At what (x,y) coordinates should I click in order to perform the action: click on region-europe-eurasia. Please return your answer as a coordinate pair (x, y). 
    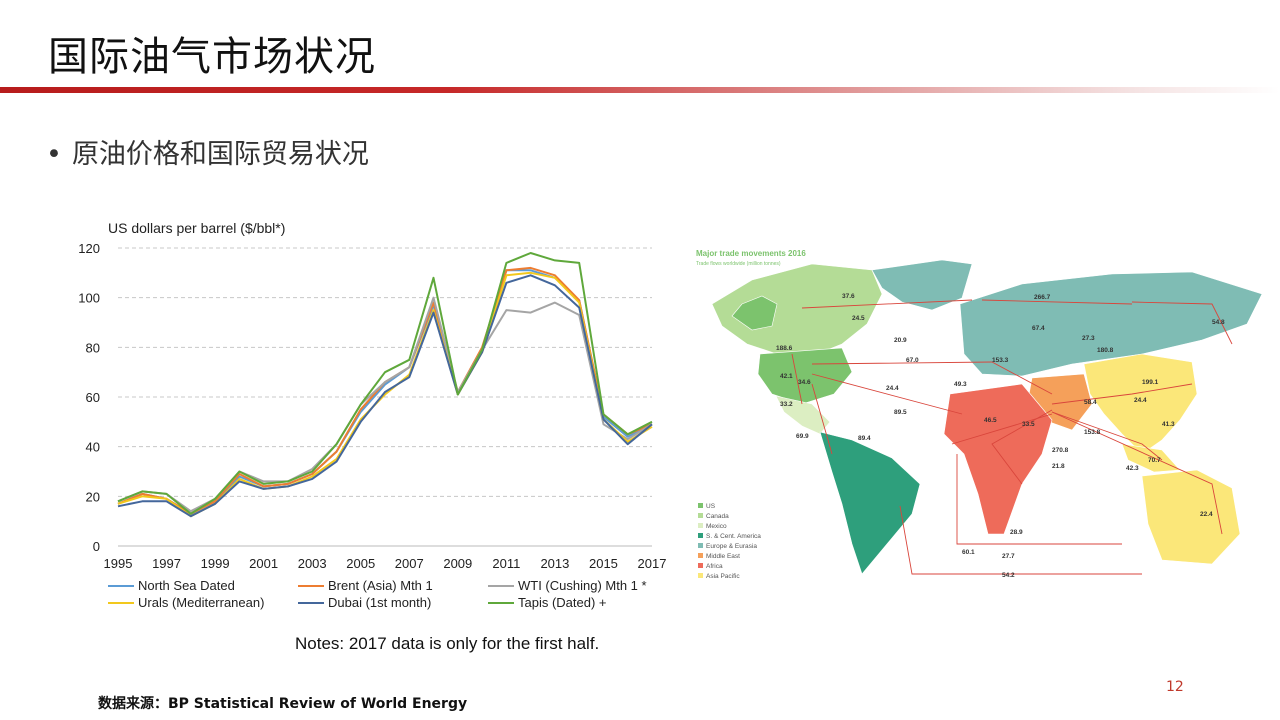
    Looking at the image, I should click on (1111, 324).